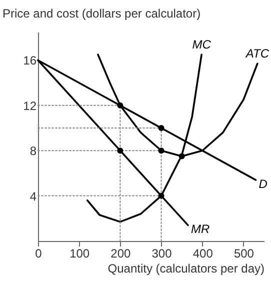 This screenshot has height=292, width=271. Describe the element at coordinates (30, 61) in the screenshot. I see `y-tick-label: 16` at that location.